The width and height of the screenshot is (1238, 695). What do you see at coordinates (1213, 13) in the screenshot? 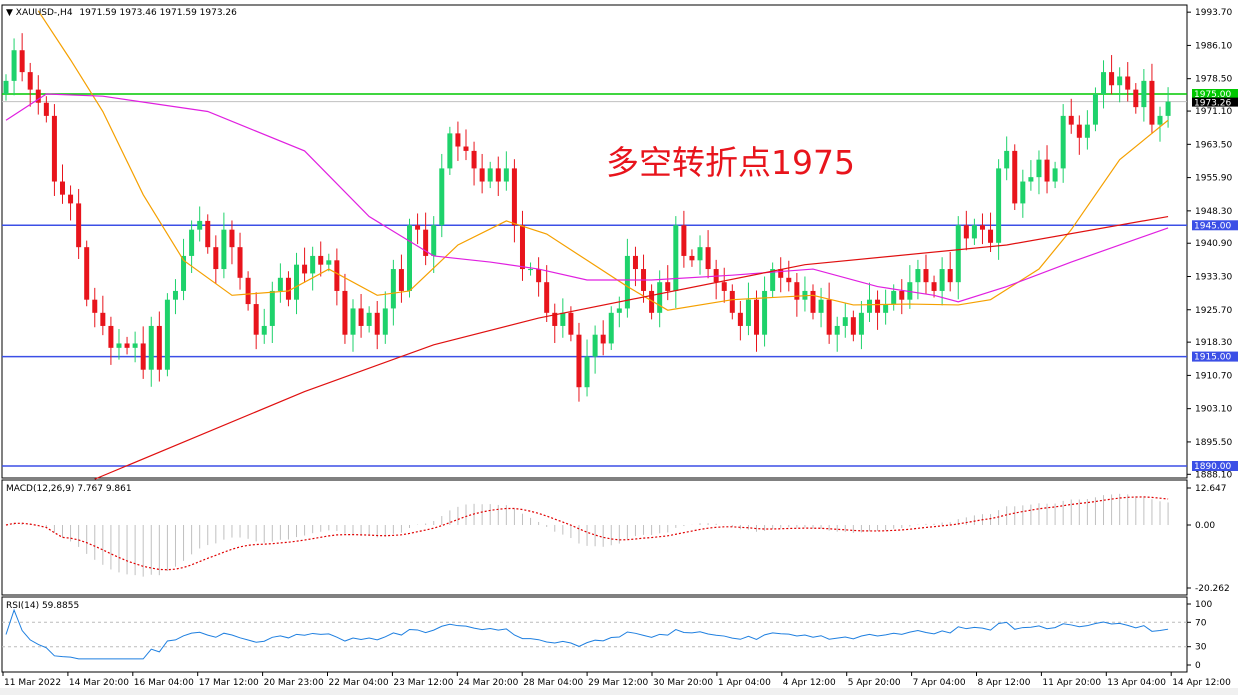
I see `y-tick-label: 1993.70` at bounding box center [1213, 13].